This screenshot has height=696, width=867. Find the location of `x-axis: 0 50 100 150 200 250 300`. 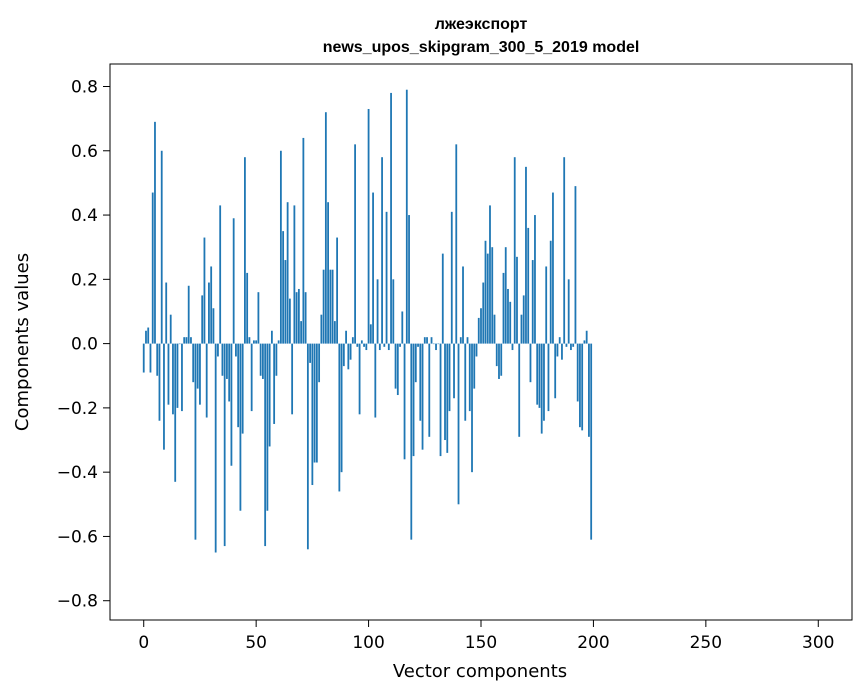

x-axis: 0 50 100 150 200 250 300 is located at coordinates (486, 636).